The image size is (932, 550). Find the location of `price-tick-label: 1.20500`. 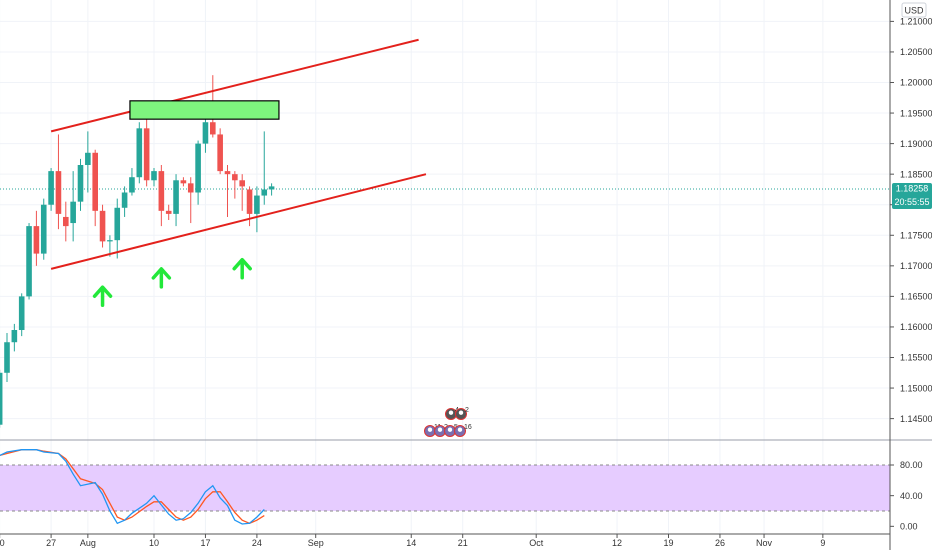

price-tick-label: 1.20500 is located at coordinates (916, 52).